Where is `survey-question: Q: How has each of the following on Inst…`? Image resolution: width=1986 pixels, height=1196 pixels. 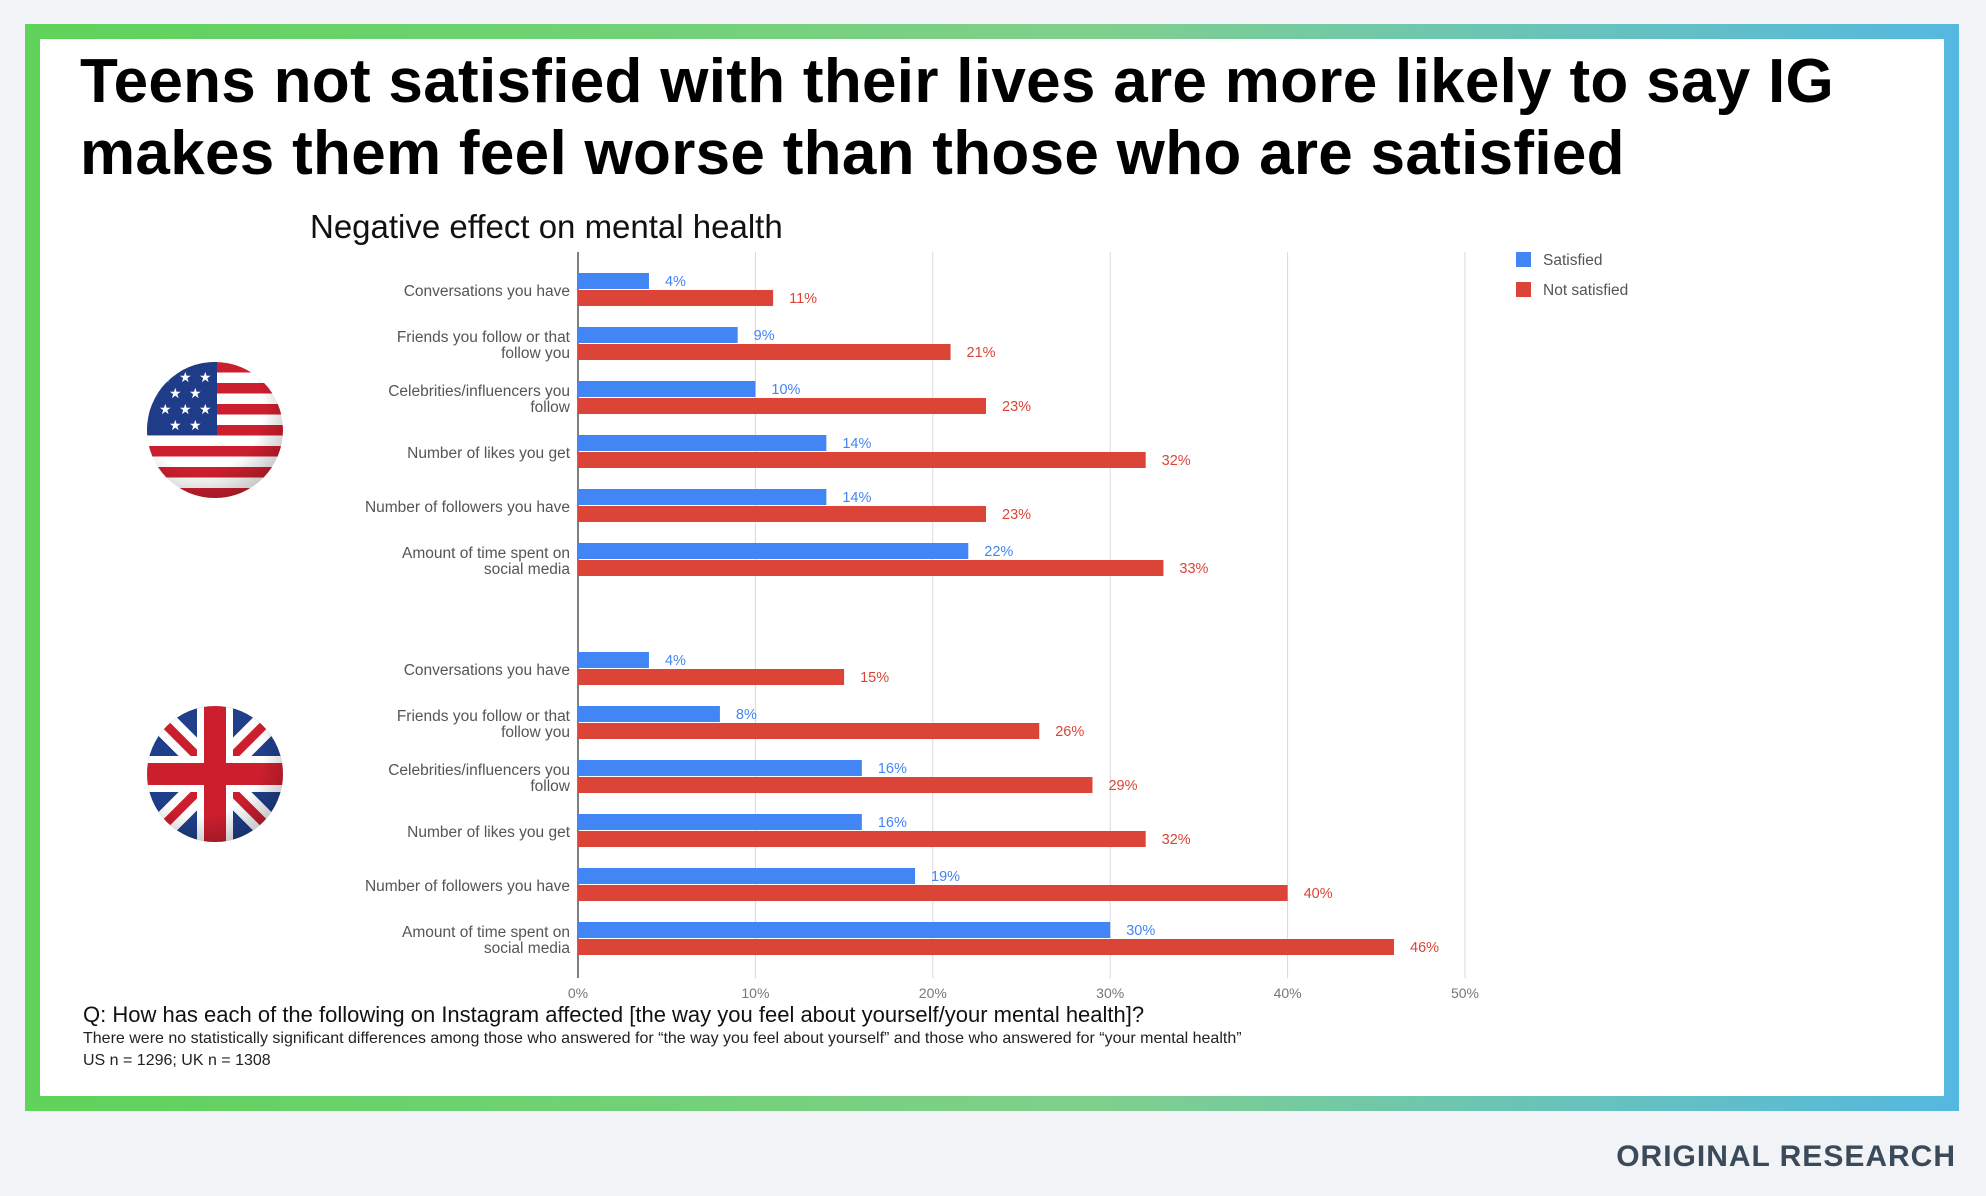
survey-question: Q: How has each of the following on Inst… is located at coordinates (614, 1014).